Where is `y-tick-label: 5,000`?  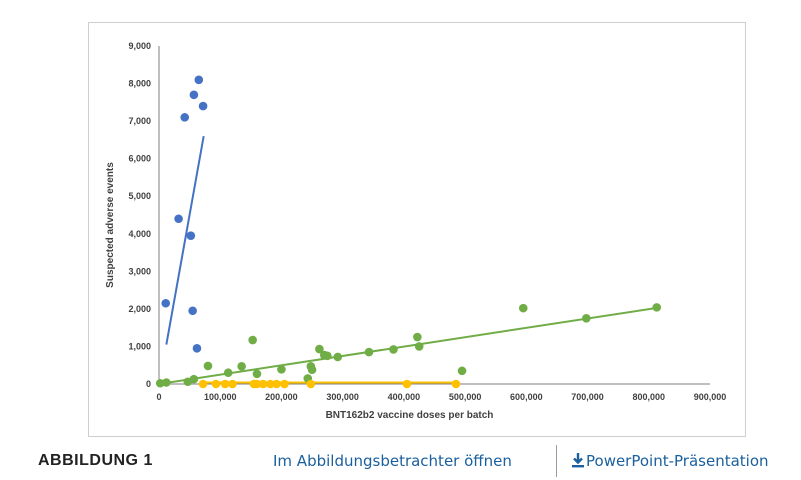 y-tick-label: 5,000 is located at coordinates (139, 196).